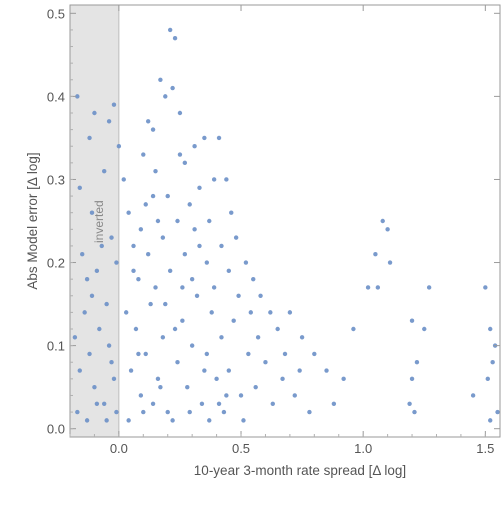  I want to click on y-tick-label: 0.2, so click(56, 263).